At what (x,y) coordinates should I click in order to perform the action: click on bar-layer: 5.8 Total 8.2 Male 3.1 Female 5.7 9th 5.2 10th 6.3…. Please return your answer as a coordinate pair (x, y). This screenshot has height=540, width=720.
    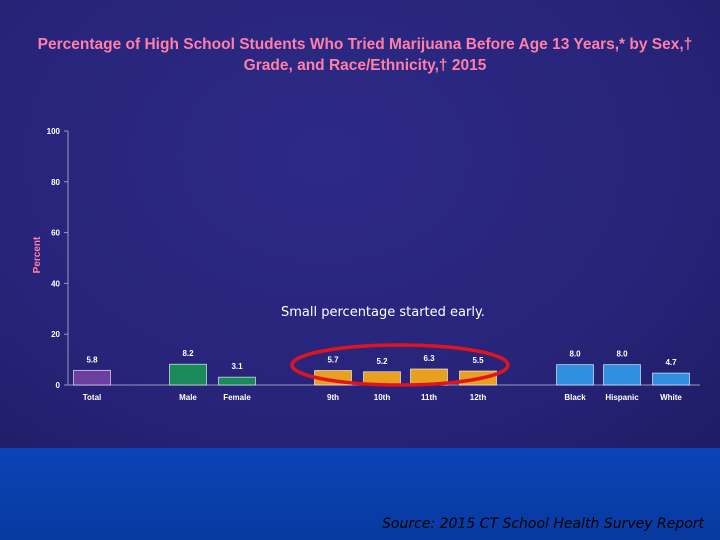
    Looking at the image, I should click on (381, 375).